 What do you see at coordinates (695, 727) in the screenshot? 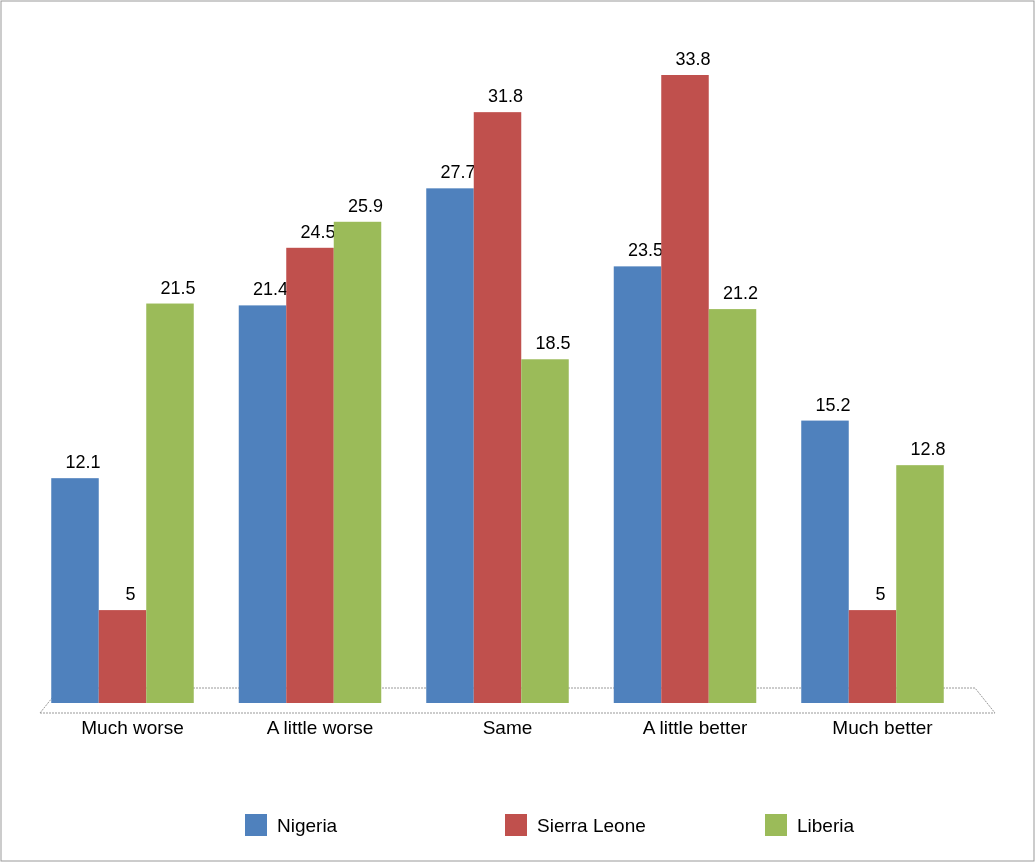
I see `x-tick-label: A little better` at bounding box center [695, 727].